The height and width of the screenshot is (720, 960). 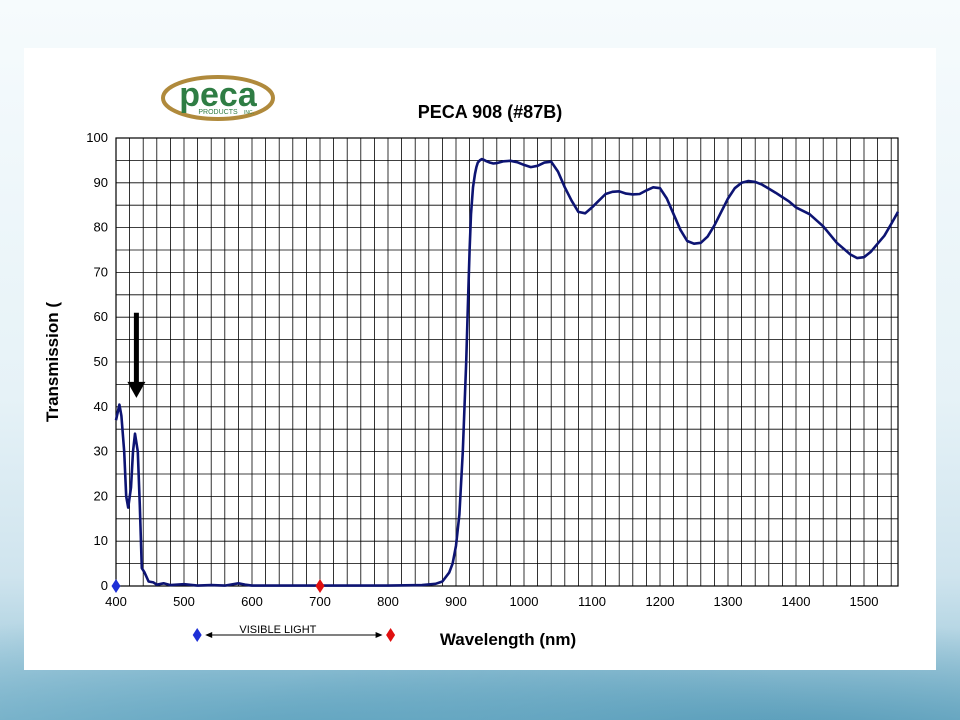 I want to click on visible-light-arrow-left, so click(x=209, y=635).